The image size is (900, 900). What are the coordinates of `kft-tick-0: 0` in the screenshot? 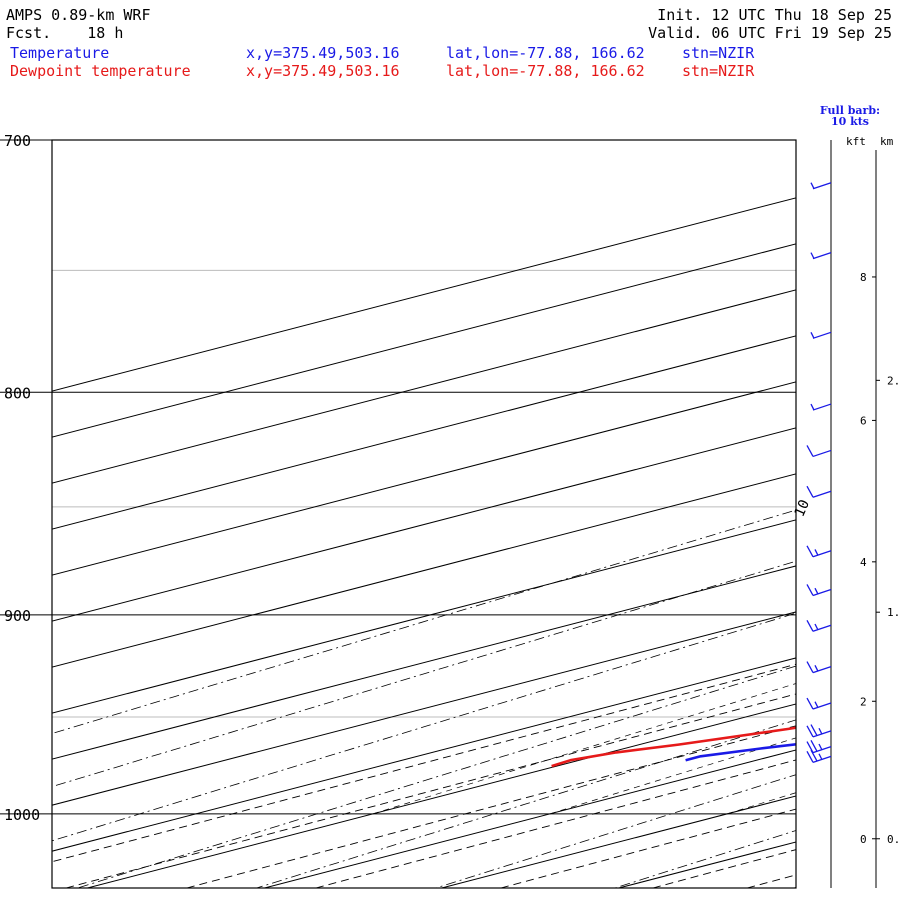 It's located at (863, 839).